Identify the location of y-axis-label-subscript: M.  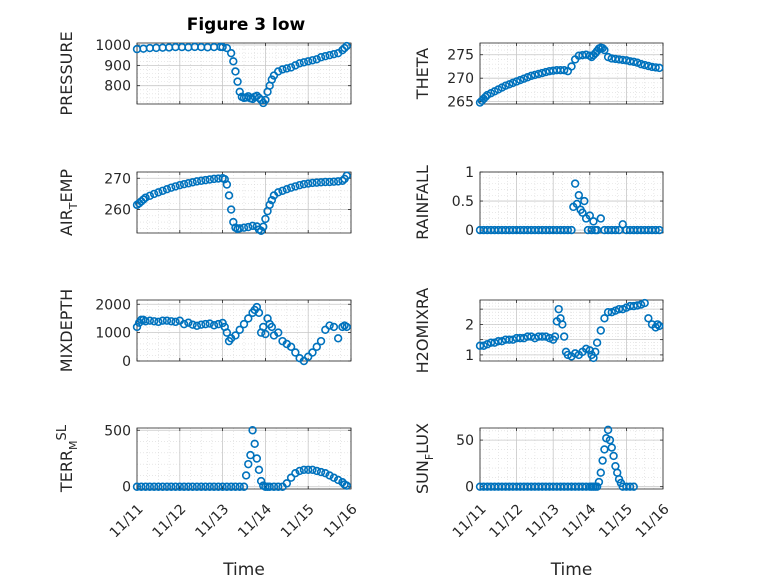
(73, 445).